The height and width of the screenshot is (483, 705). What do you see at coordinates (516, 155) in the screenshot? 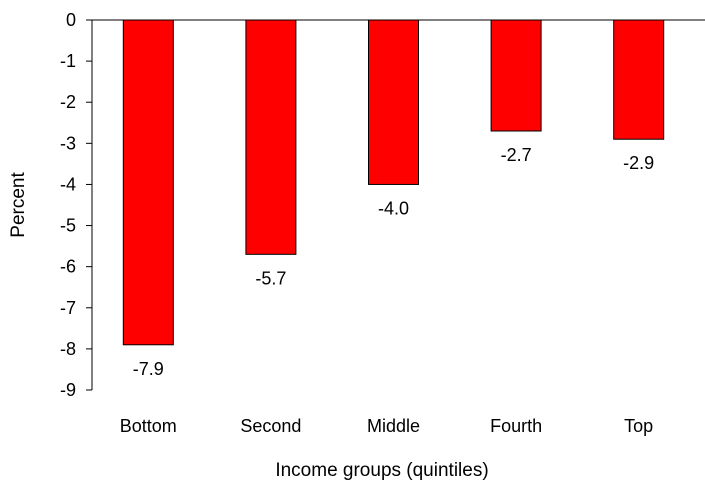
I see `data-label-fourth: -2.7` at bounding box center [516, 155].